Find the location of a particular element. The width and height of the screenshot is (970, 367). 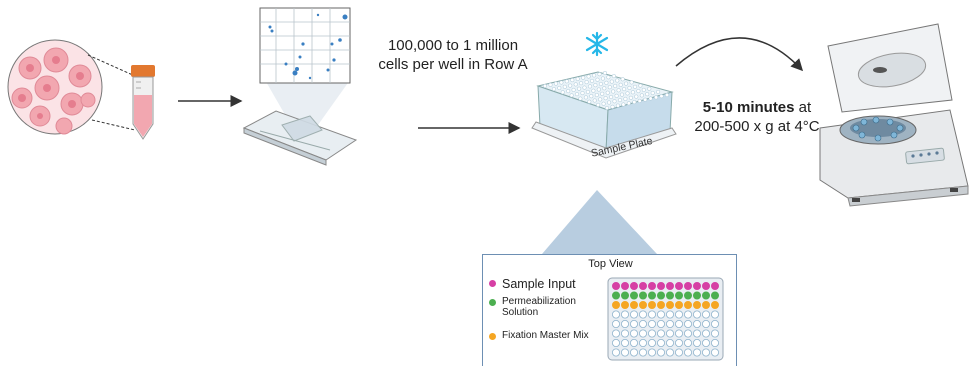

hemocytometer-grid is located at coordinates (305, 69).